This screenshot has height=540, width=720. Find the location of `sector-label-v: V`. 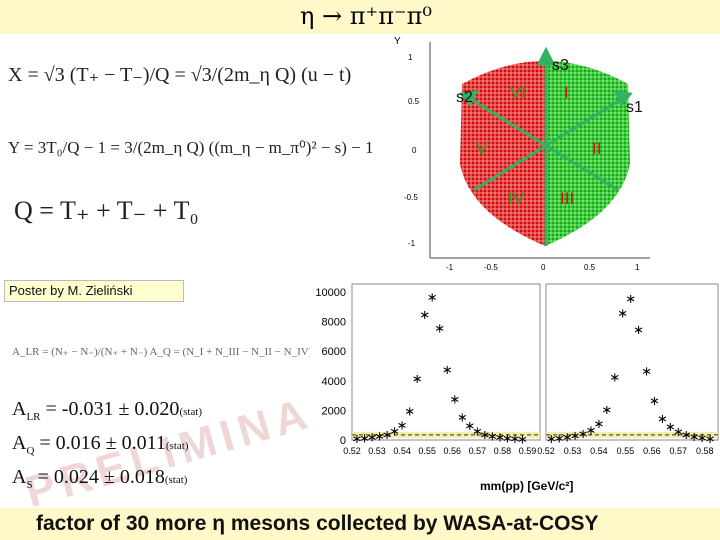

sector-label-v: V is located at coordinates (482, 148).